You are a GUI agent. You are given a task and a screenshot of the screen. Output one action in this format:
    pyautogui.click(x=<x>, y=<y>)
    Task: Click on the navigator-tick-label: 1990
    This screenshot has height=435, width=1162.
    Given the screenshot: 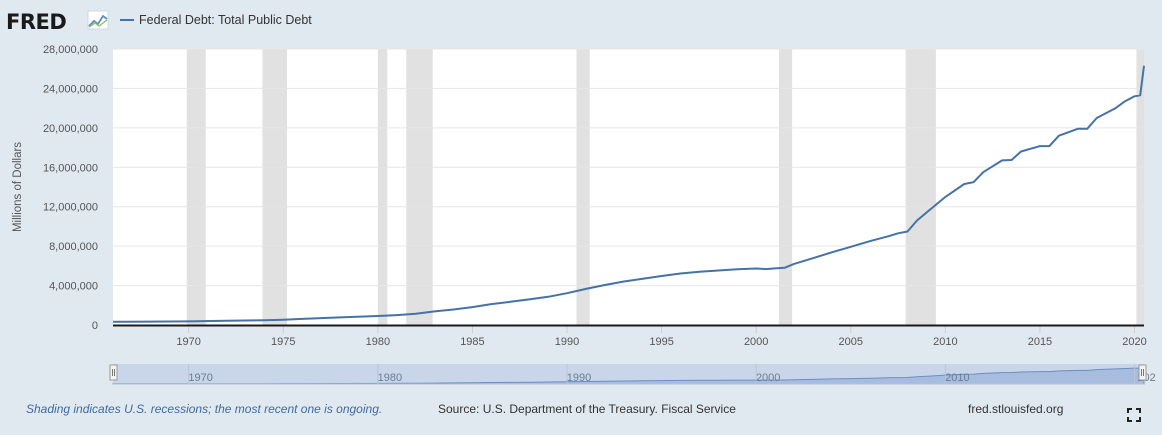 What is the action you would take?
    pyautogui.click(x=579, y=378)
    